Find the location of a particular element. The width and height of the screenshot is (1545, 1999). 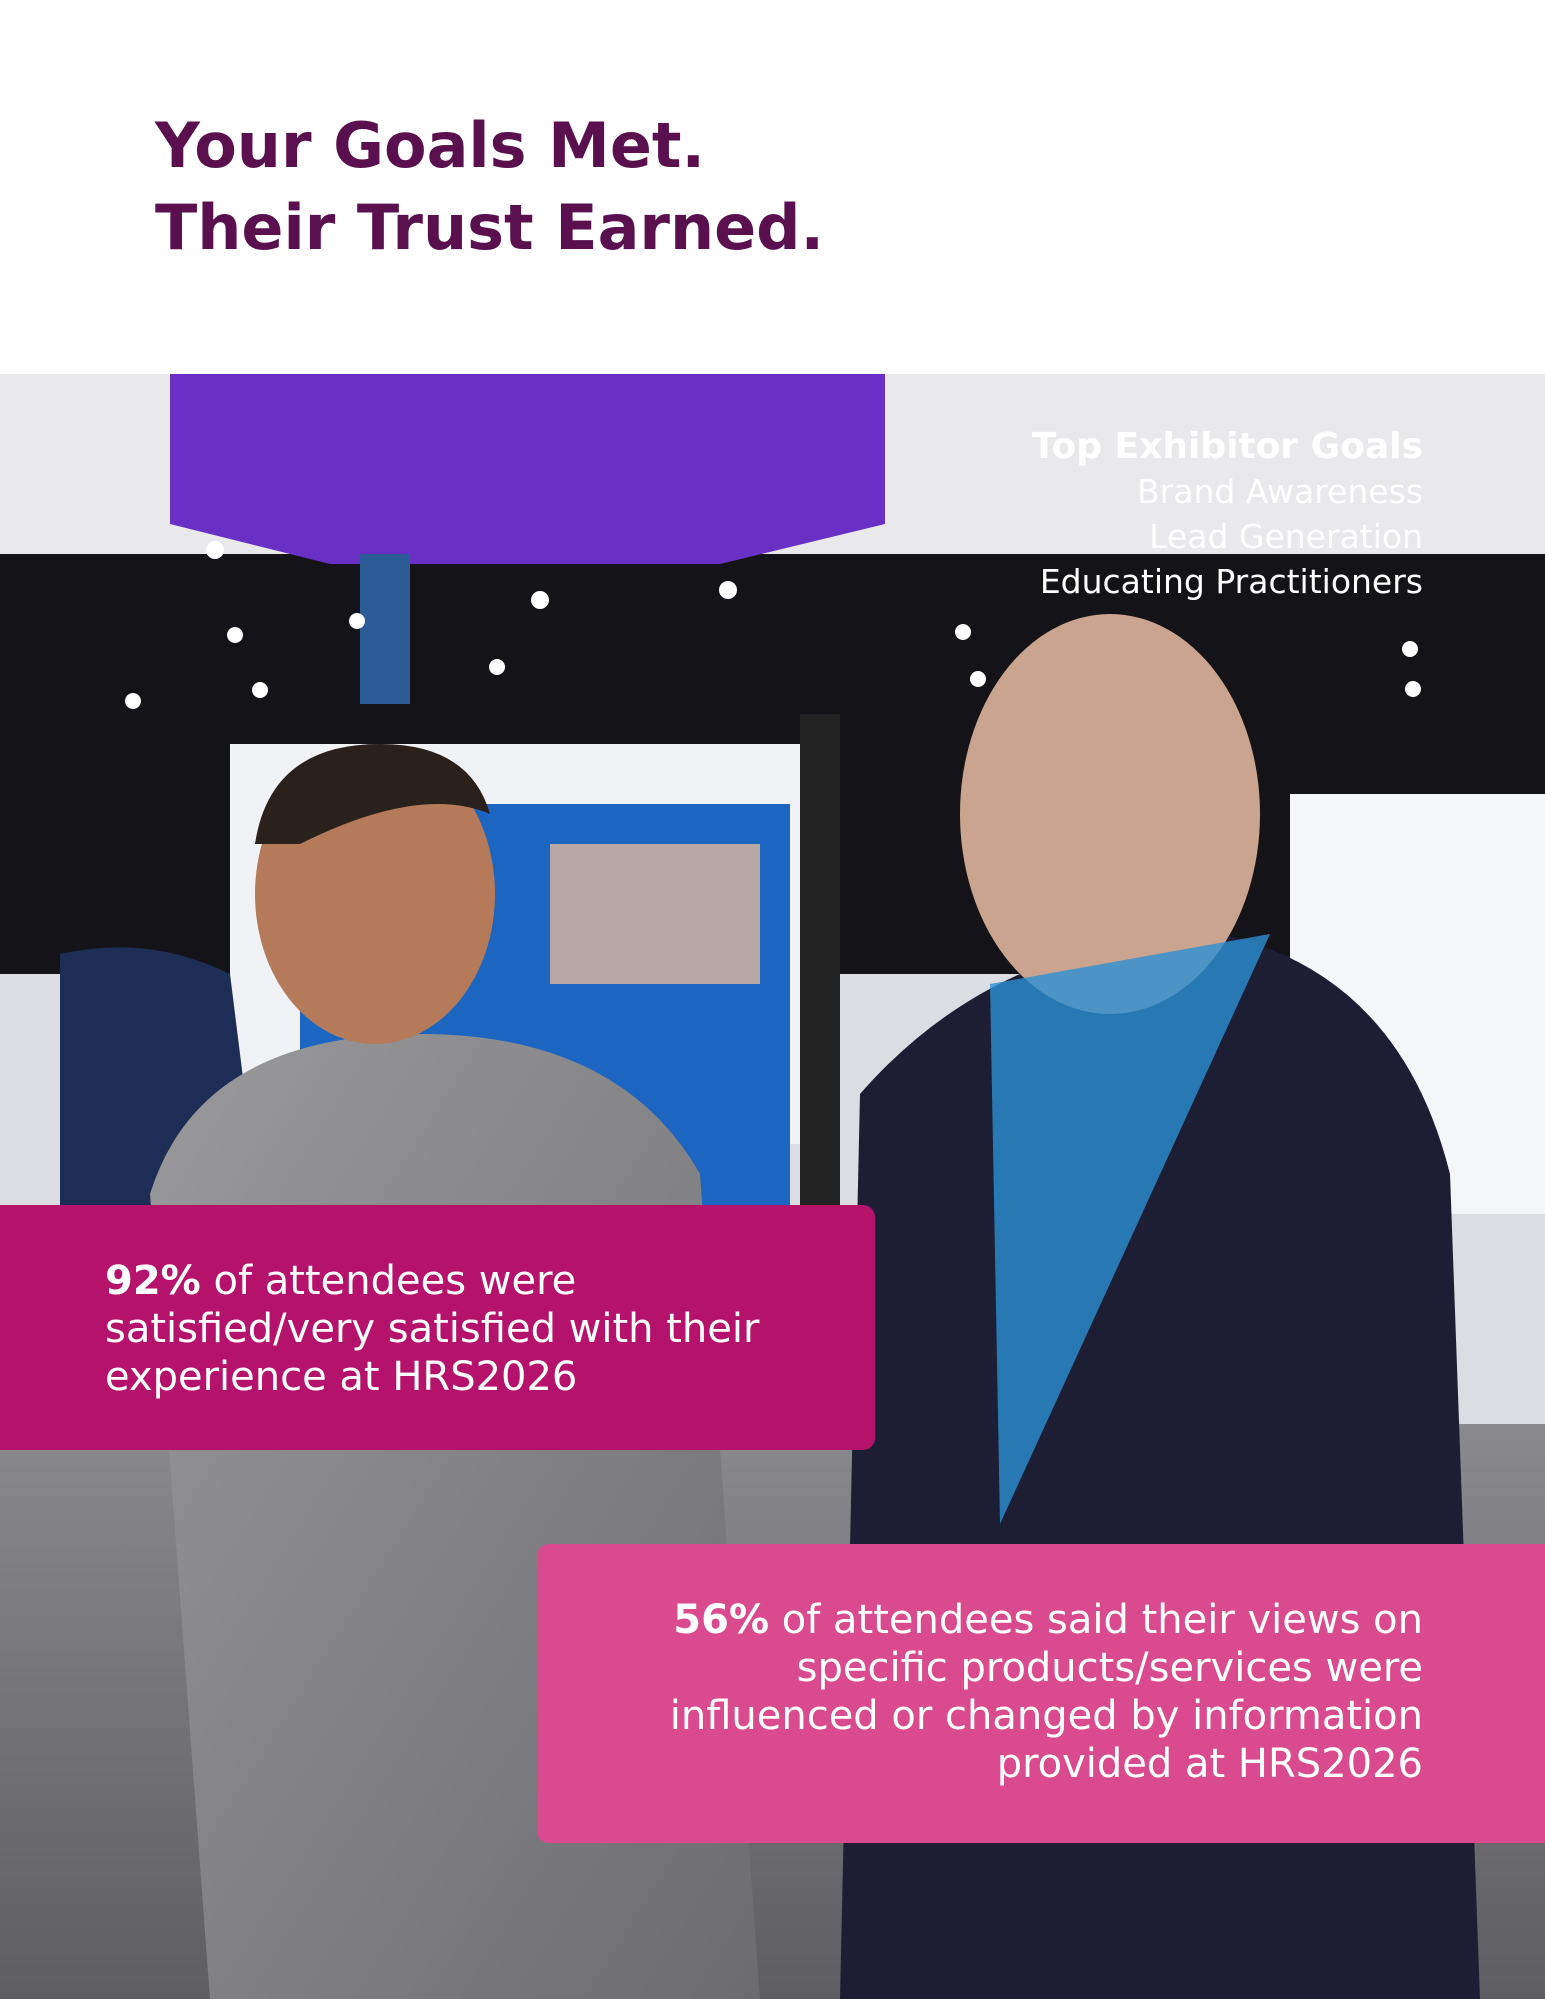

goal-item: Brand Awareness is located at coordinates (1280, 491).